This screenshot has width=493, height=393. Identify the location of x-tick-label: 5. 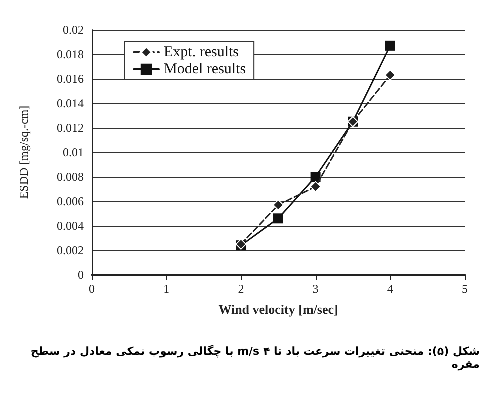
(465, 289).